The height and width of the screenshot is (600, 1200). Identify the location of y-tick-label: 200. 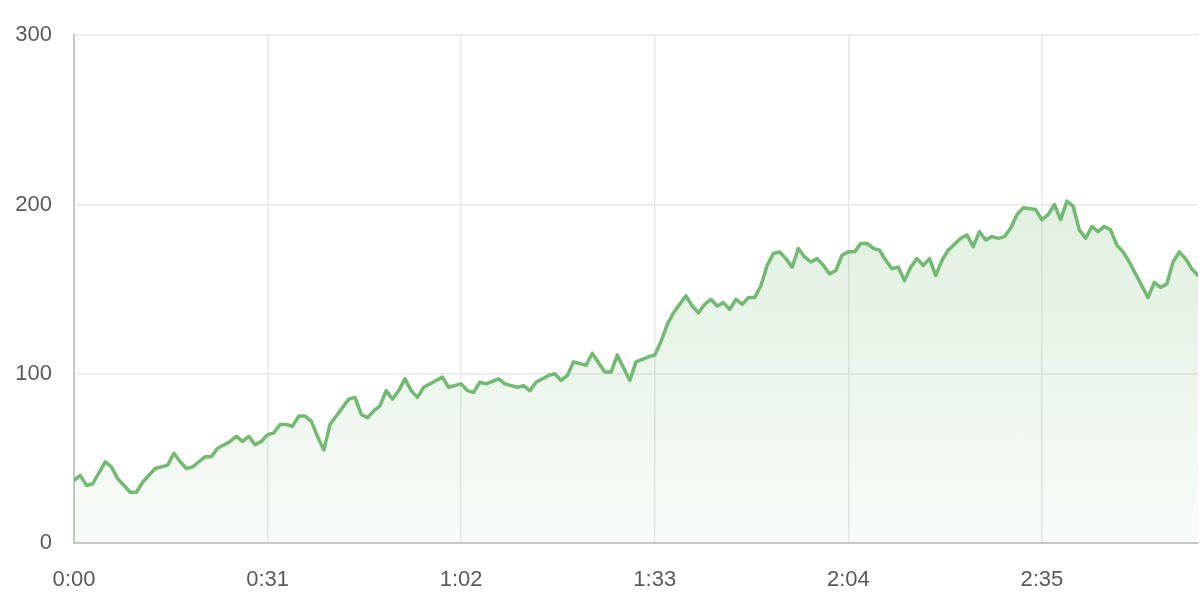
(33, 203).